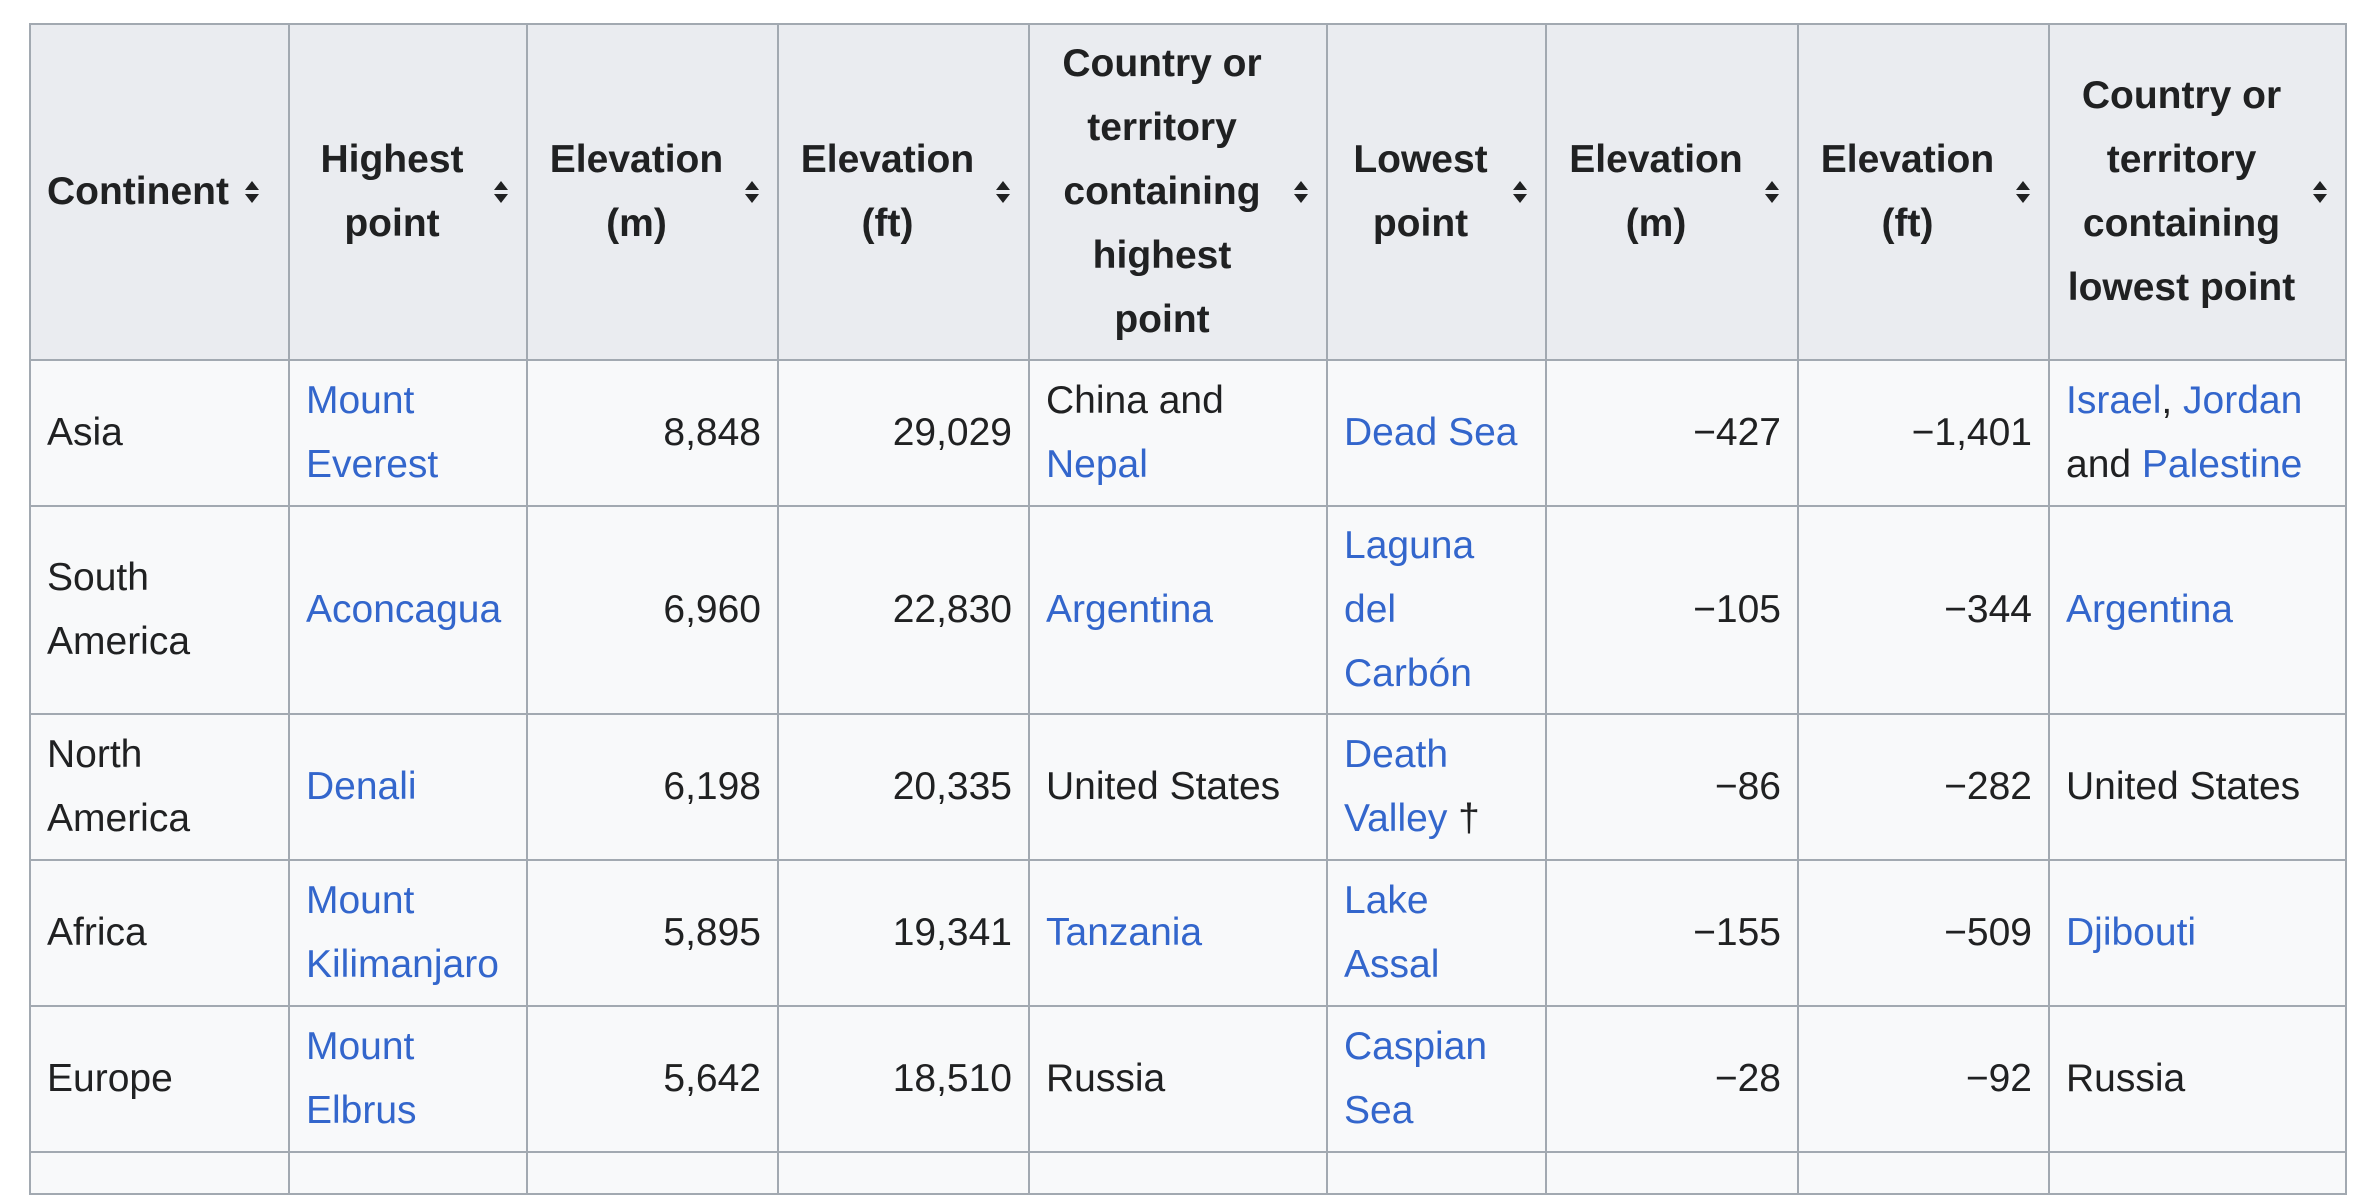  Describe the element at coordinates (159, 933) in the screenshot. I see `cell-continent: Africa` at that location.